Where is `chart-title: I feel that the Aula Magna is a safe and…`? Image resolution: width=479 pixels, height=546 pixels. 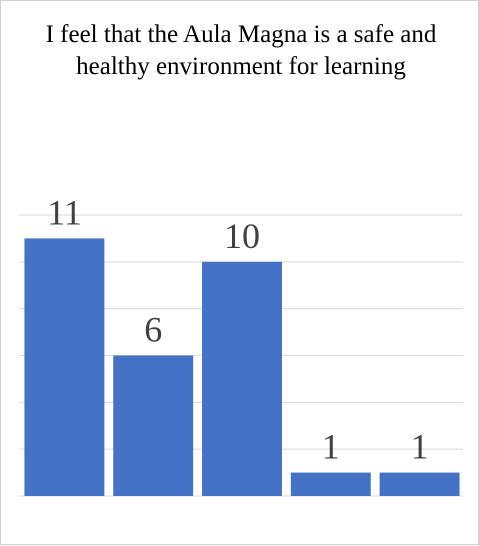 chart-title: I feel that the Aula Magna is a safe and… is located at coordinates (241, 50).